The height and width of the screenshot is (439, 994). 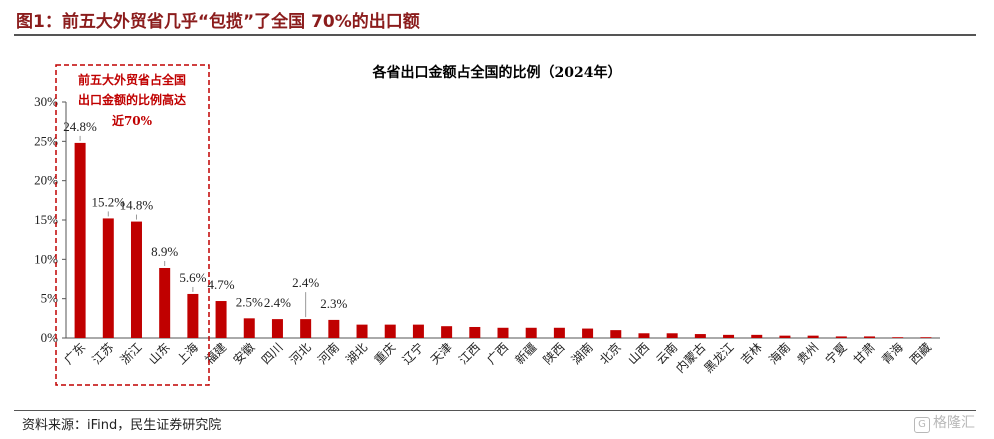 I want to click on category-label: 吉林, so click(x=751, y=353).